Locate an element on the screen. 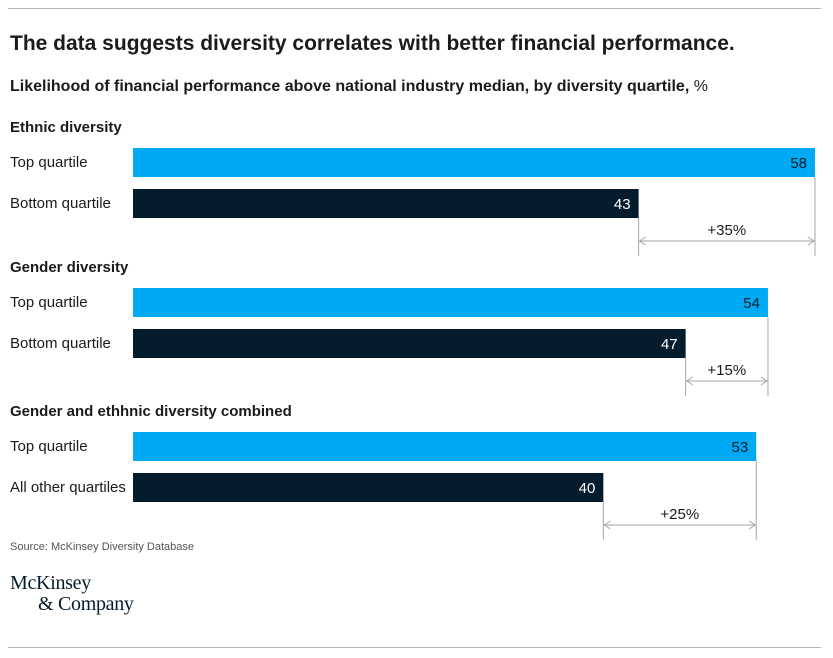 This screenshot has height=658, width=833. bar-value-label: 43 is located at coordinates (622, 204).